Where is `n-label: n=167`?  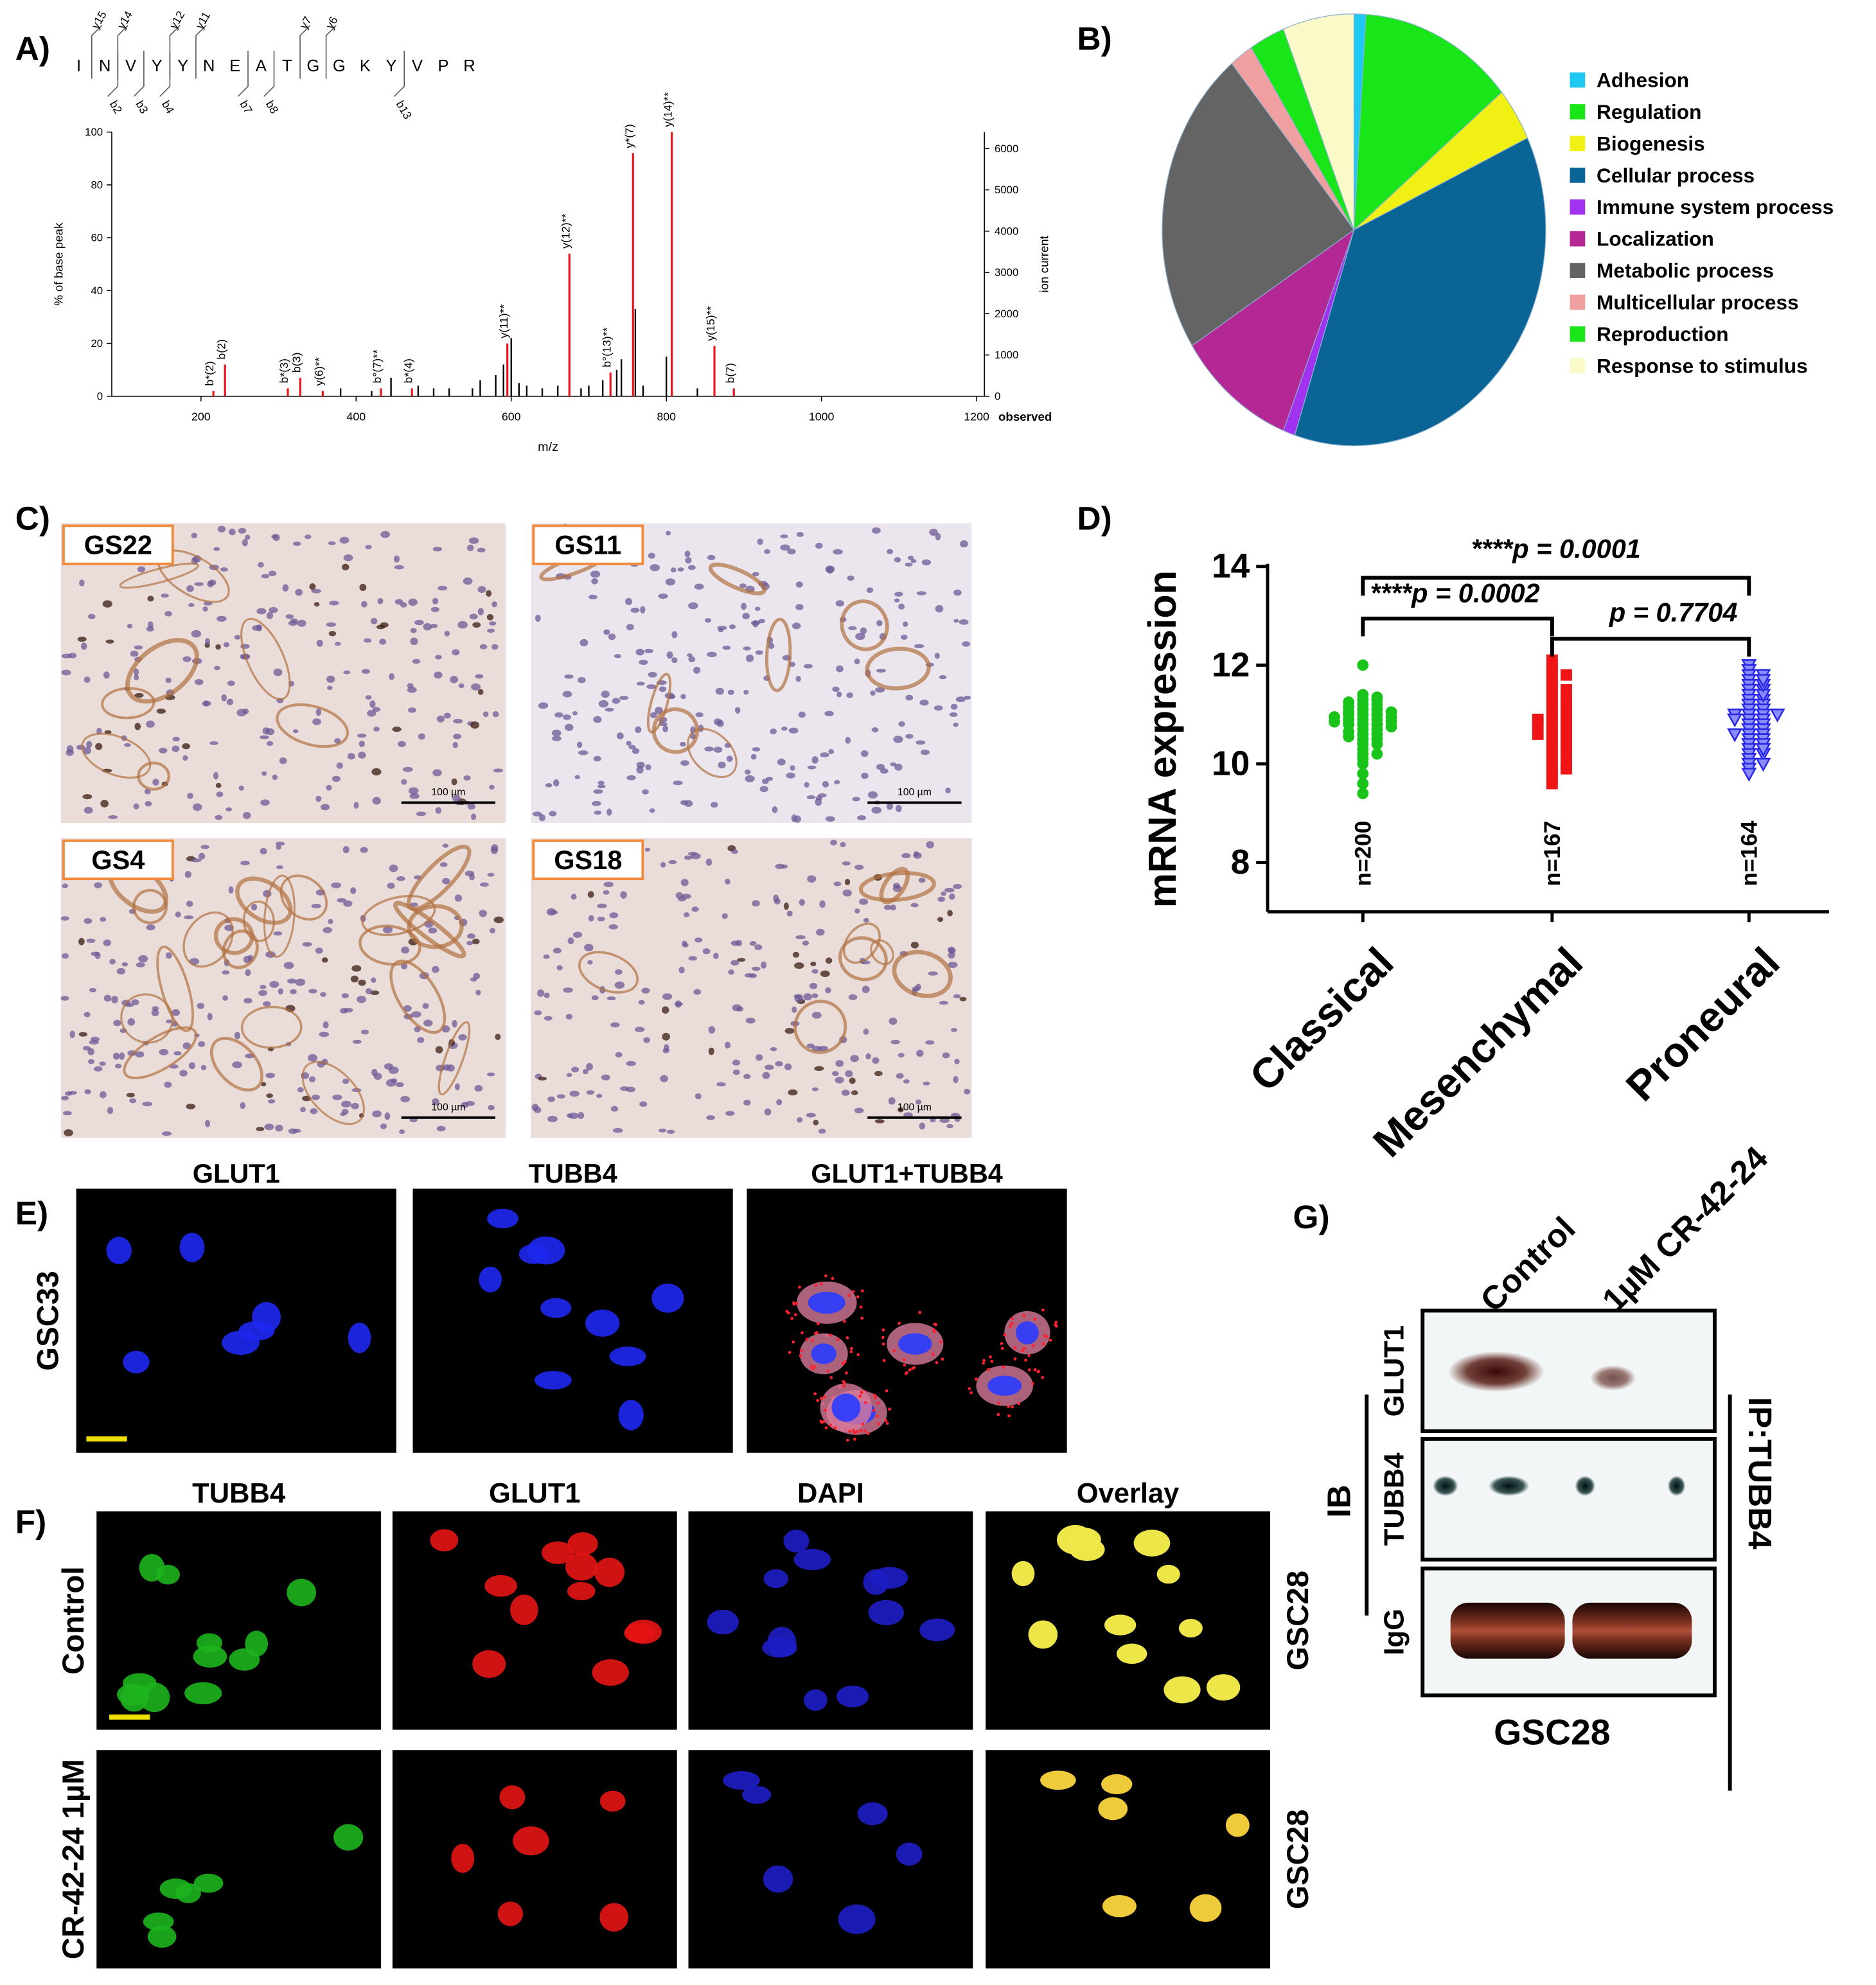
n-label: n=167 is located at coordinates (1552, 854).